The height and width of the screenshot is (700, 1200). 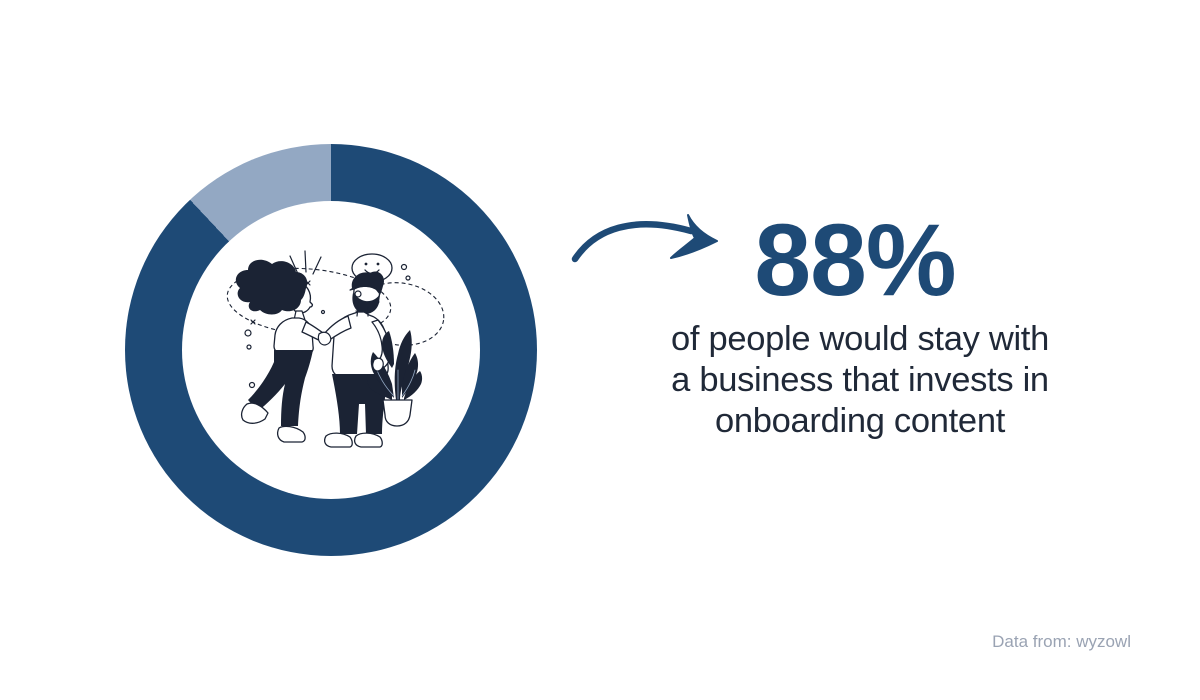 What do you see at coordinates (327, 319) in the screenshot?
I see `decor-sparkles` at bounding box center [327, 319].